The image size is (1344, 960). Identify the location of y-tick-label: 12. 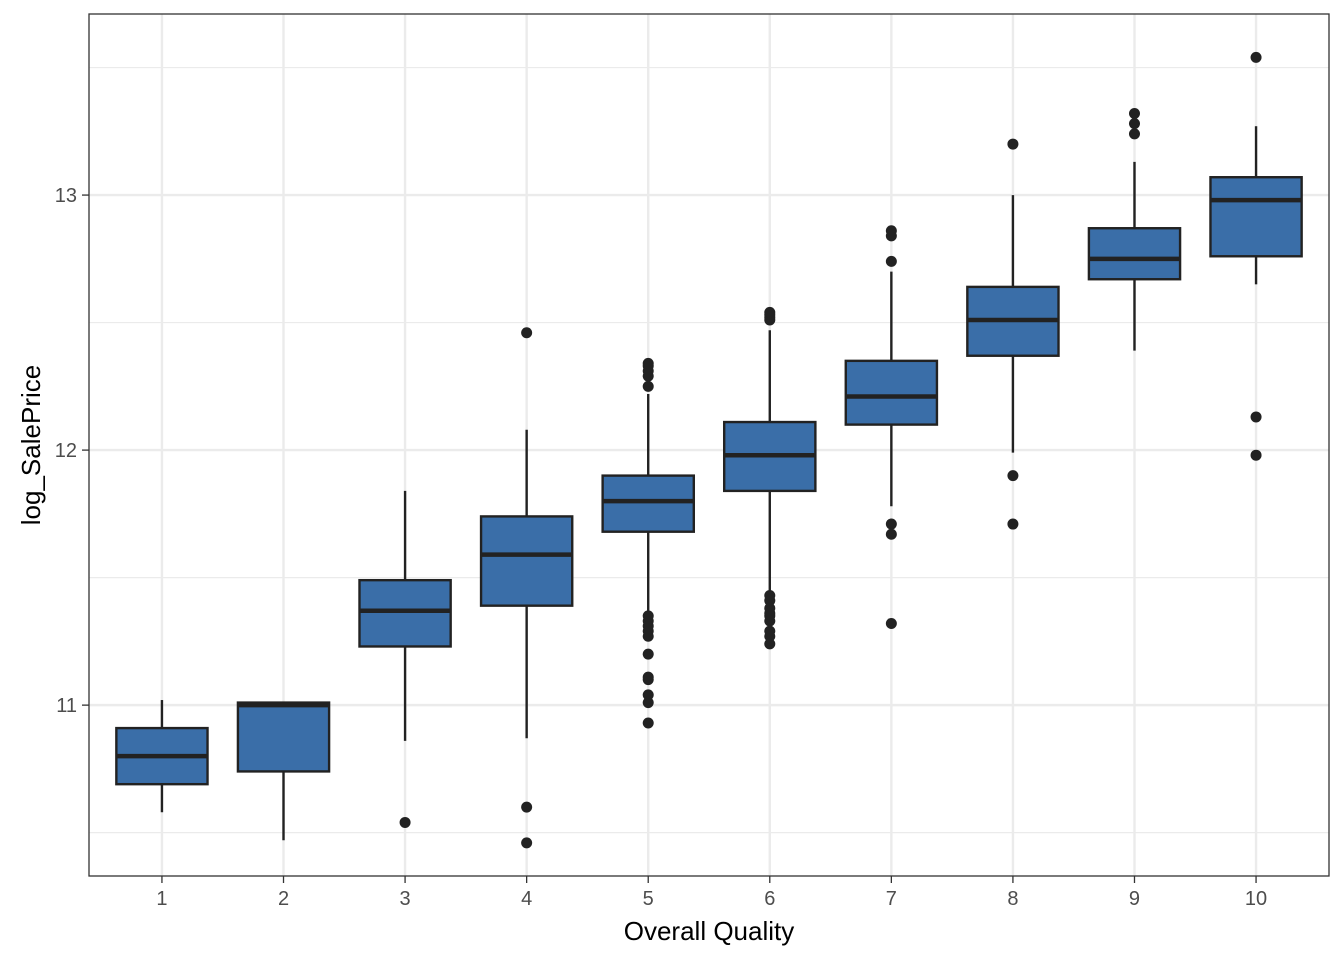
(66, 451).